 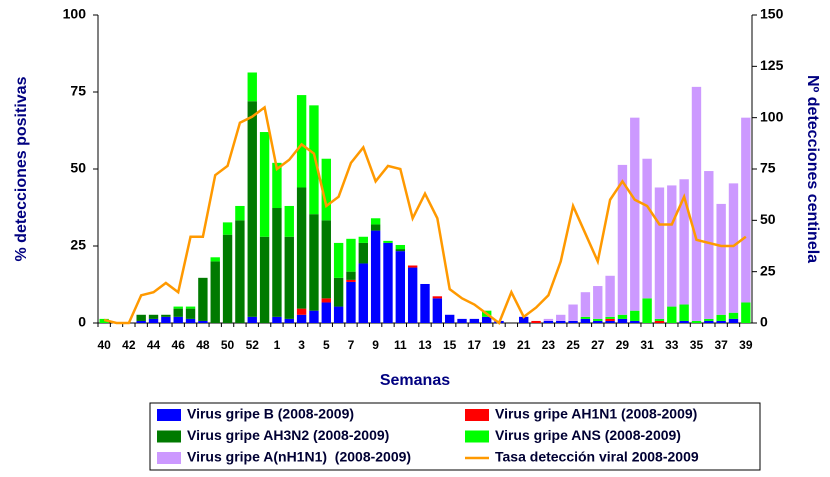 What do you see at coordinates (78, 168) in the screenshot?
I see `y-tick-label: 50` at bounding box center [78, 168].